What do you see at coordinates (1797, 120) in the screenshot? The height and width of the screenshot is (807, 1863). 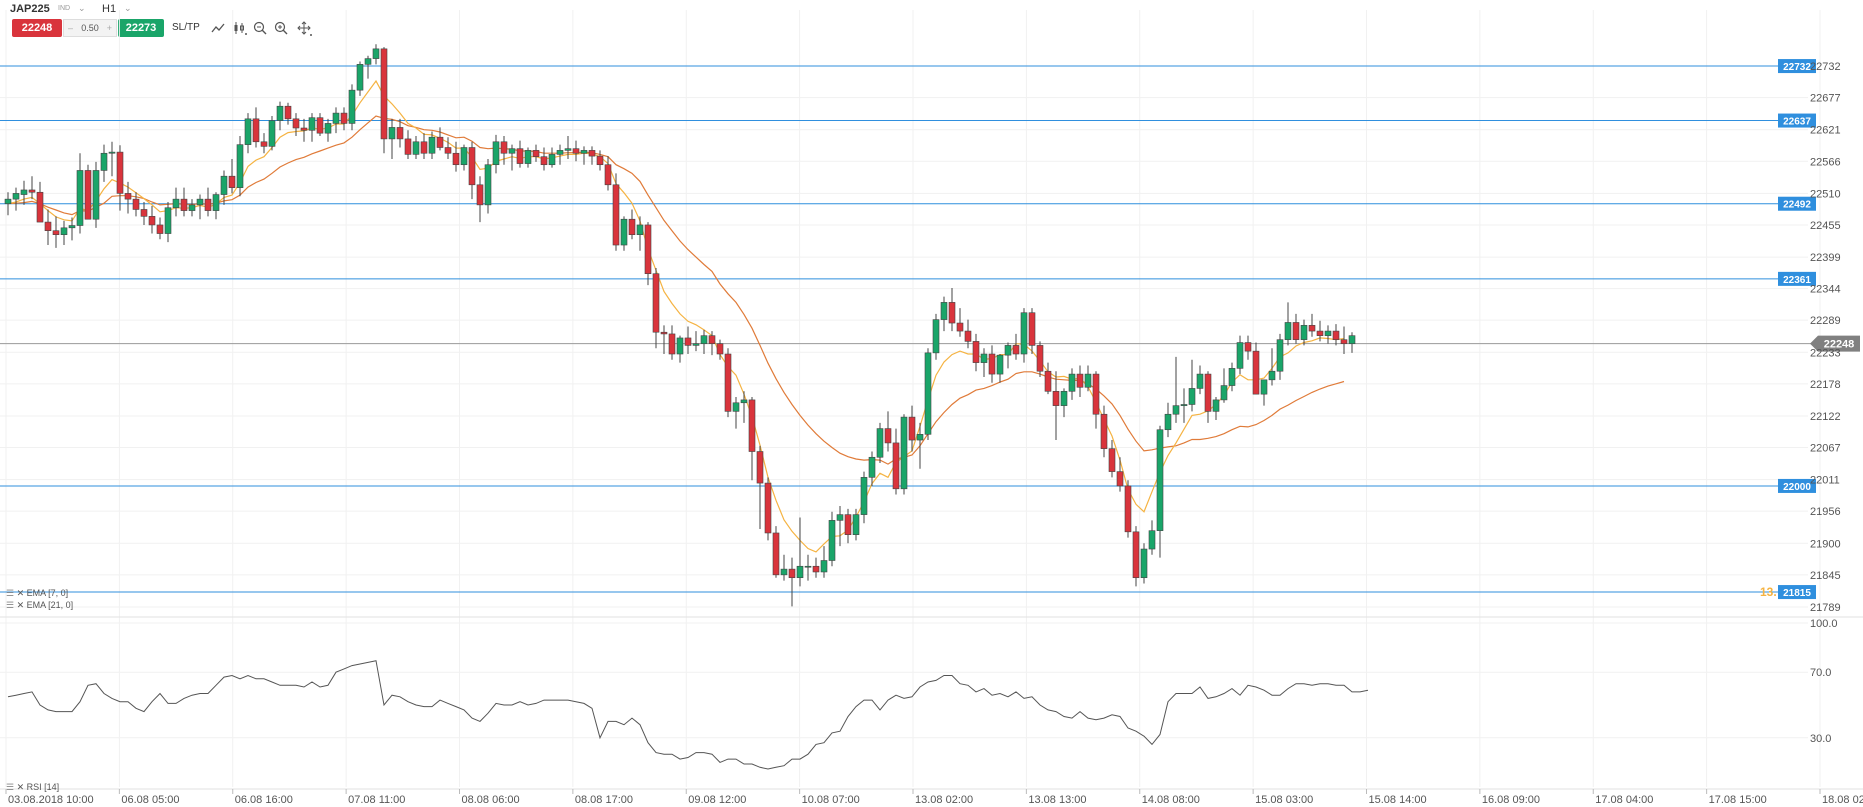 I see `price-level-tag: 22637` at bounding box center [1797, 120].